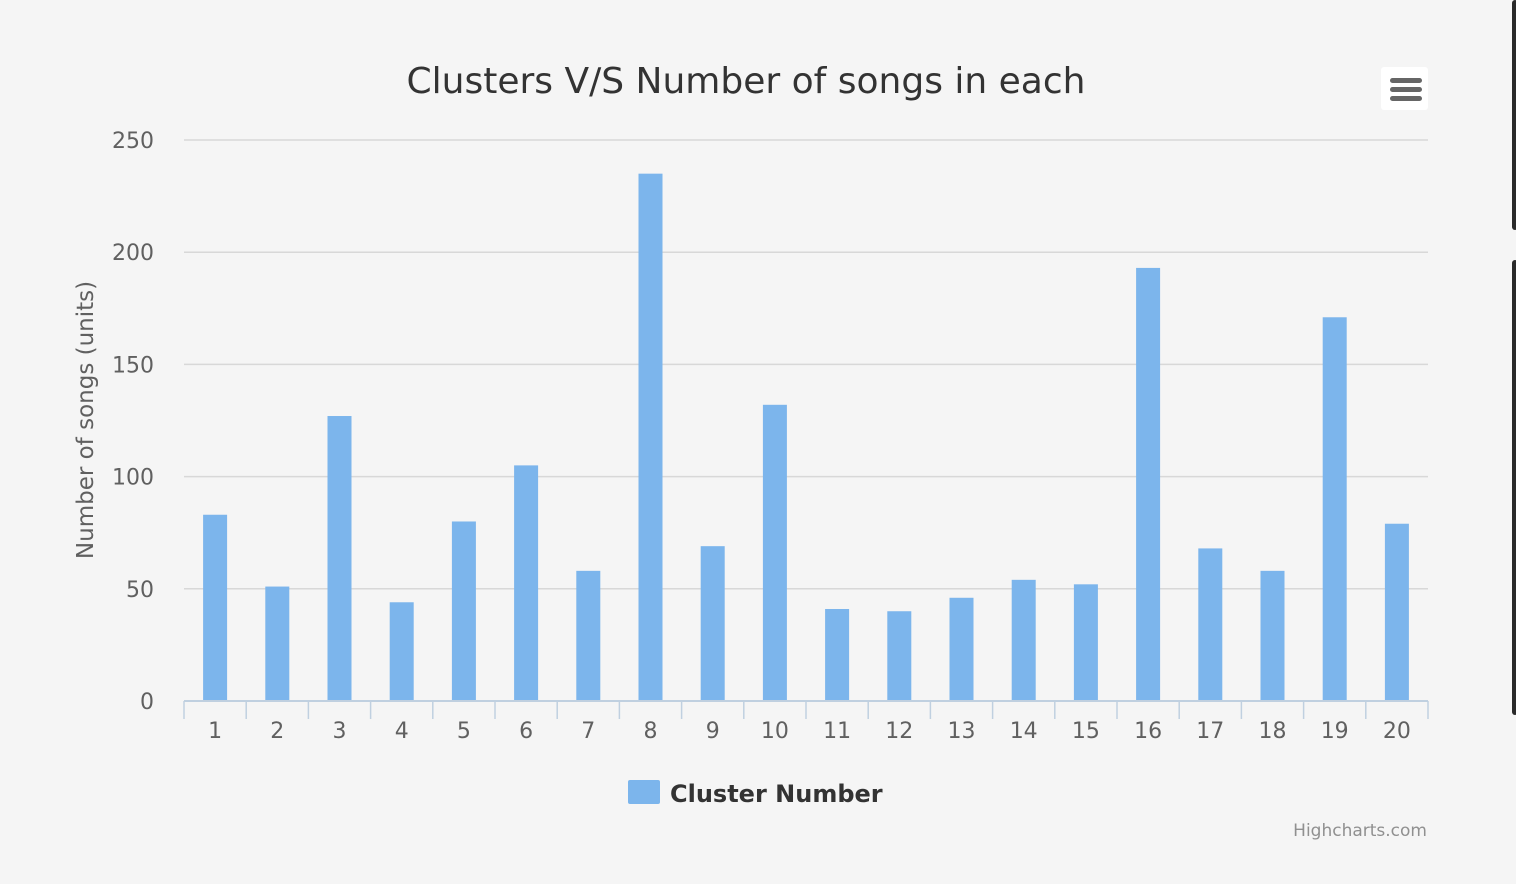 This screenshot has width=1516, height=884. Describe the element at coordinates (1086, 731) in the screenshot. I see `x-tick-label: 15` at that location.